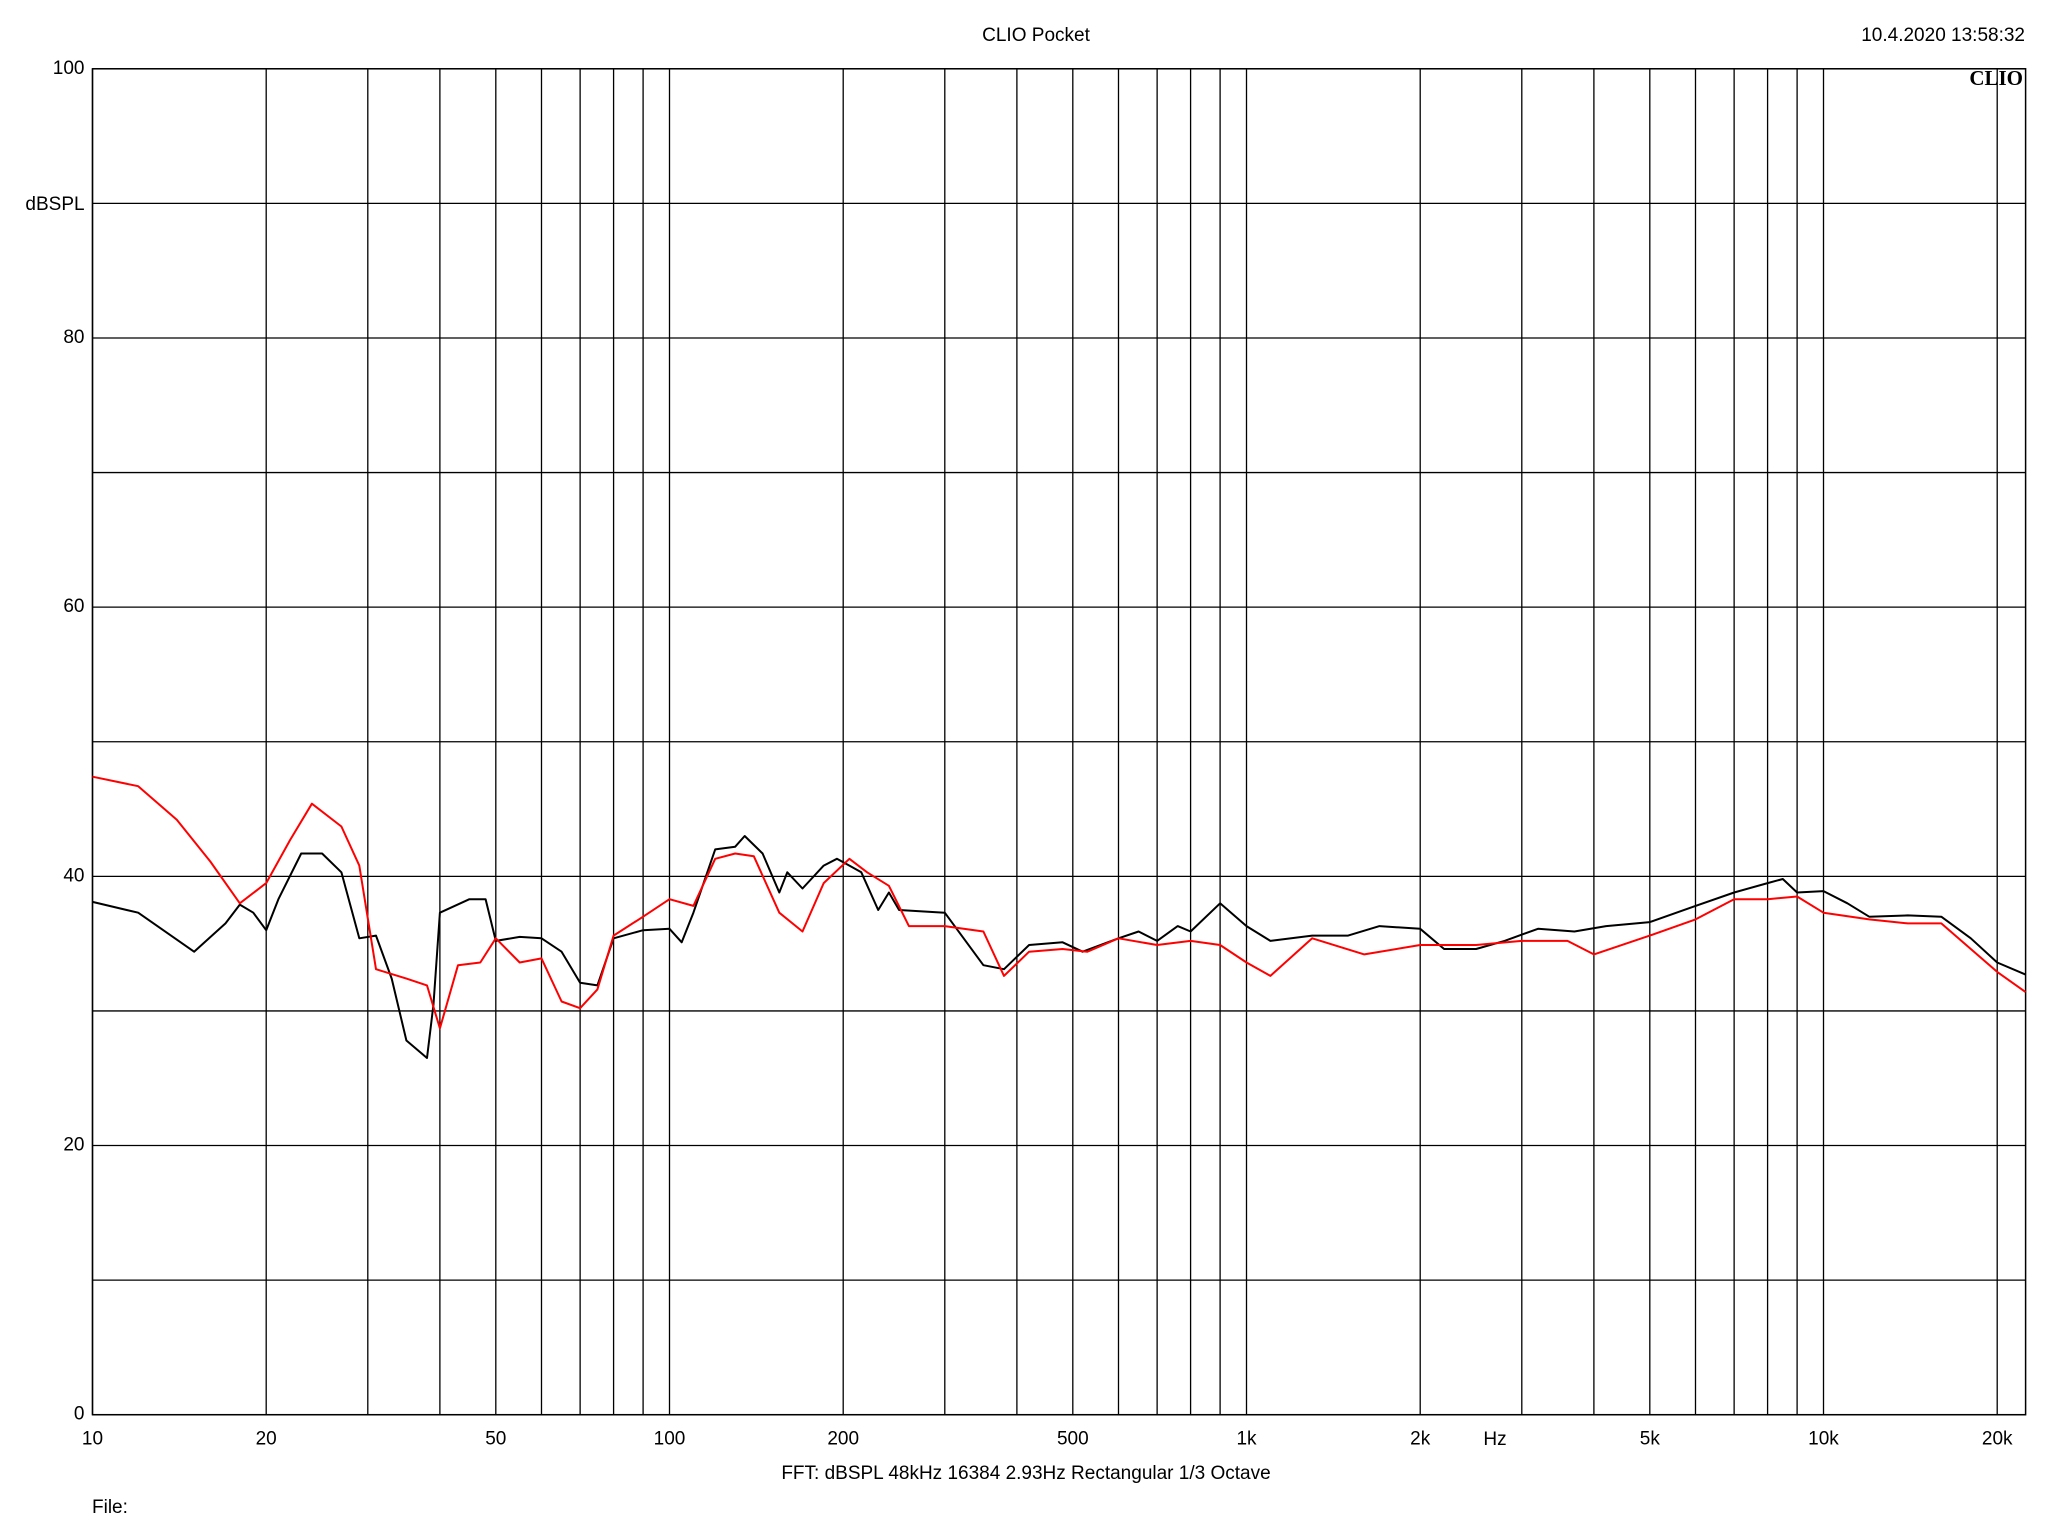 This screenshot has height=1536, width=2048. I want to click on x-tick-label: 200, so click(843, 1439).